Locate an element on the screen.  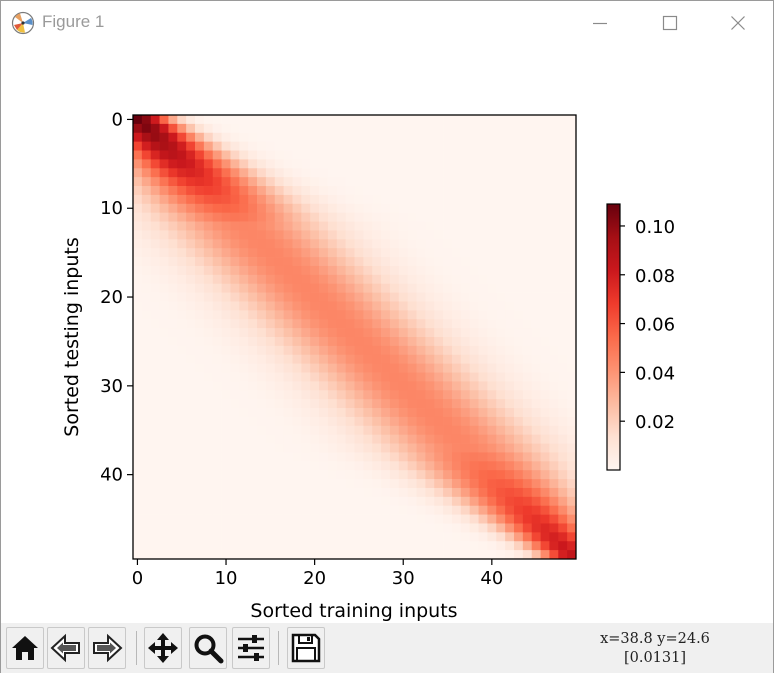
save-button is located at coordinates (306, 648).